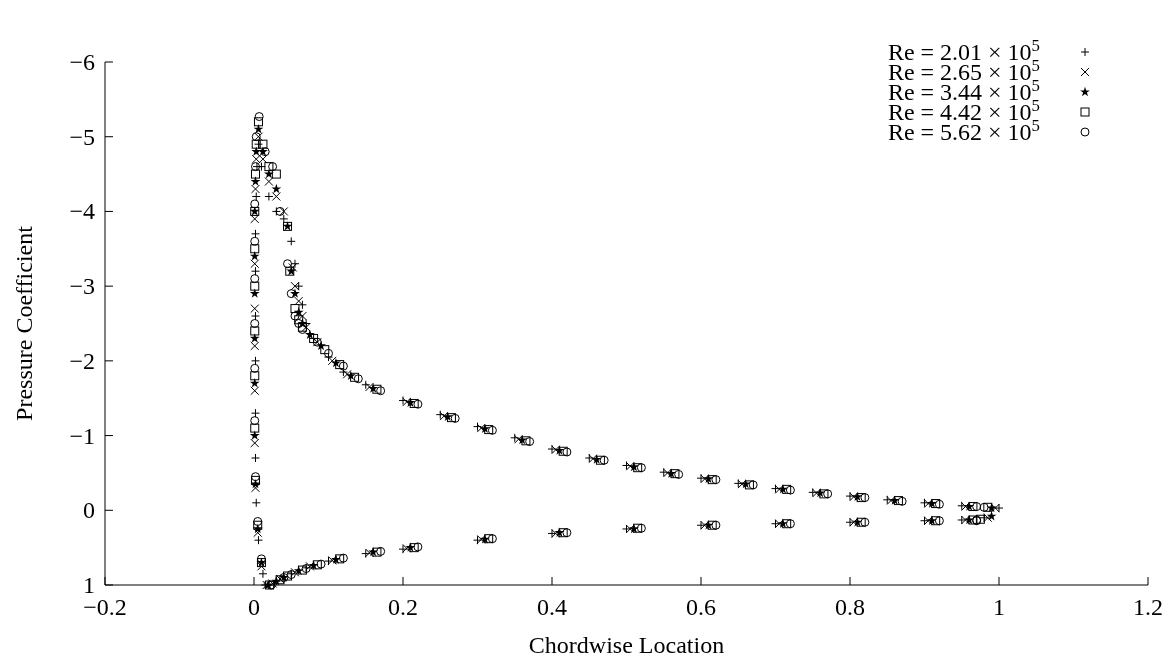 This screenshot has height=668, width=1176. What do you see at coordinates (82, 435) in the screenshot?
I see `y-tick-label: −1` at bounding box center [82, 435].